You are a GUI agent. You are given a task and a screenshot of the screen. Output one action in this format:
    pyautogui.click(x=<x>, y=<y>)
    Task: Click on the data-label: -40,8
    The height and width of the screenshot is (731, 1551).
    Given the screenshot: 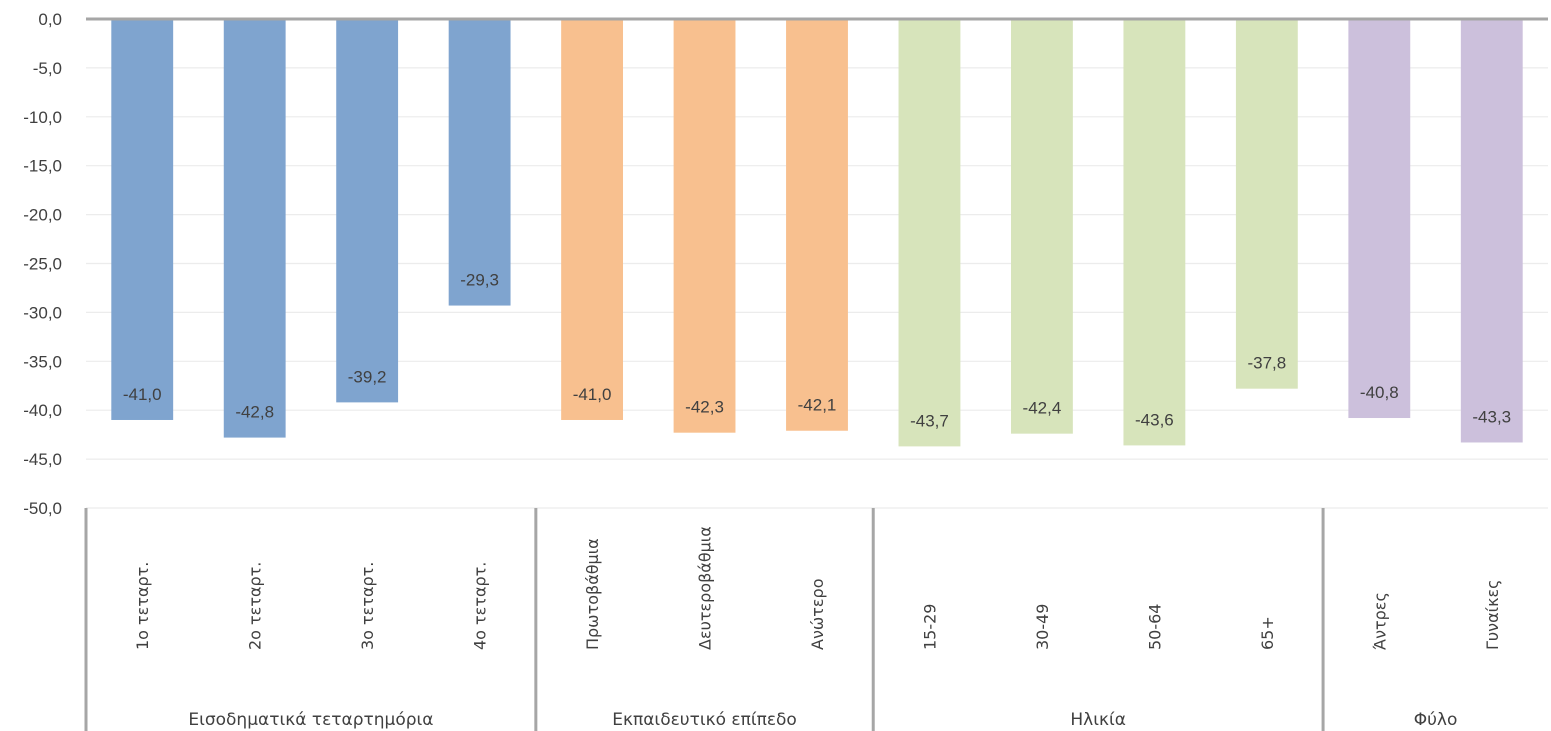 What is the action you would take?
    pyautogui.click(x=1379, y=392)
    